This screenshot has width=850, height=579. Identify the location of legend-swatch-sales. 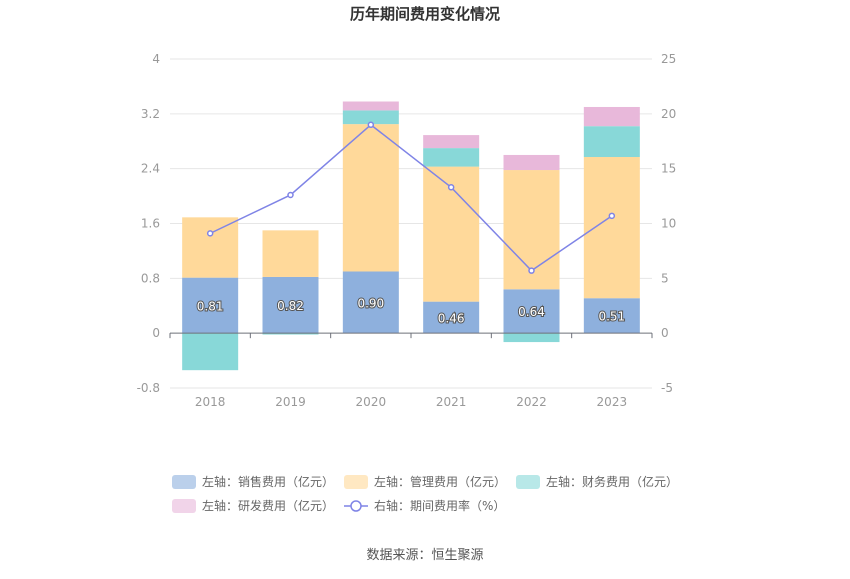
(184, 482).